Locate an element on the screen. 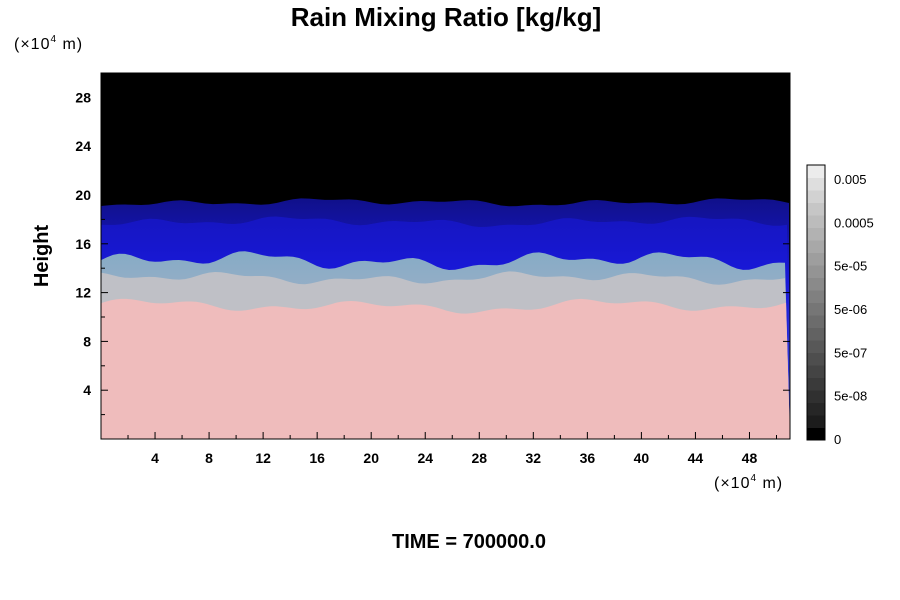 The image size is (900, 600). x-tick-label: 36 is located at coordinates (588, 458).